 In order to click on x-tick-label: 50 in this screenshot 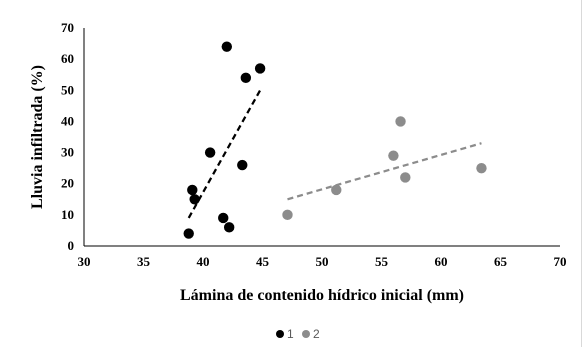, I will do `click(322, 261)`.